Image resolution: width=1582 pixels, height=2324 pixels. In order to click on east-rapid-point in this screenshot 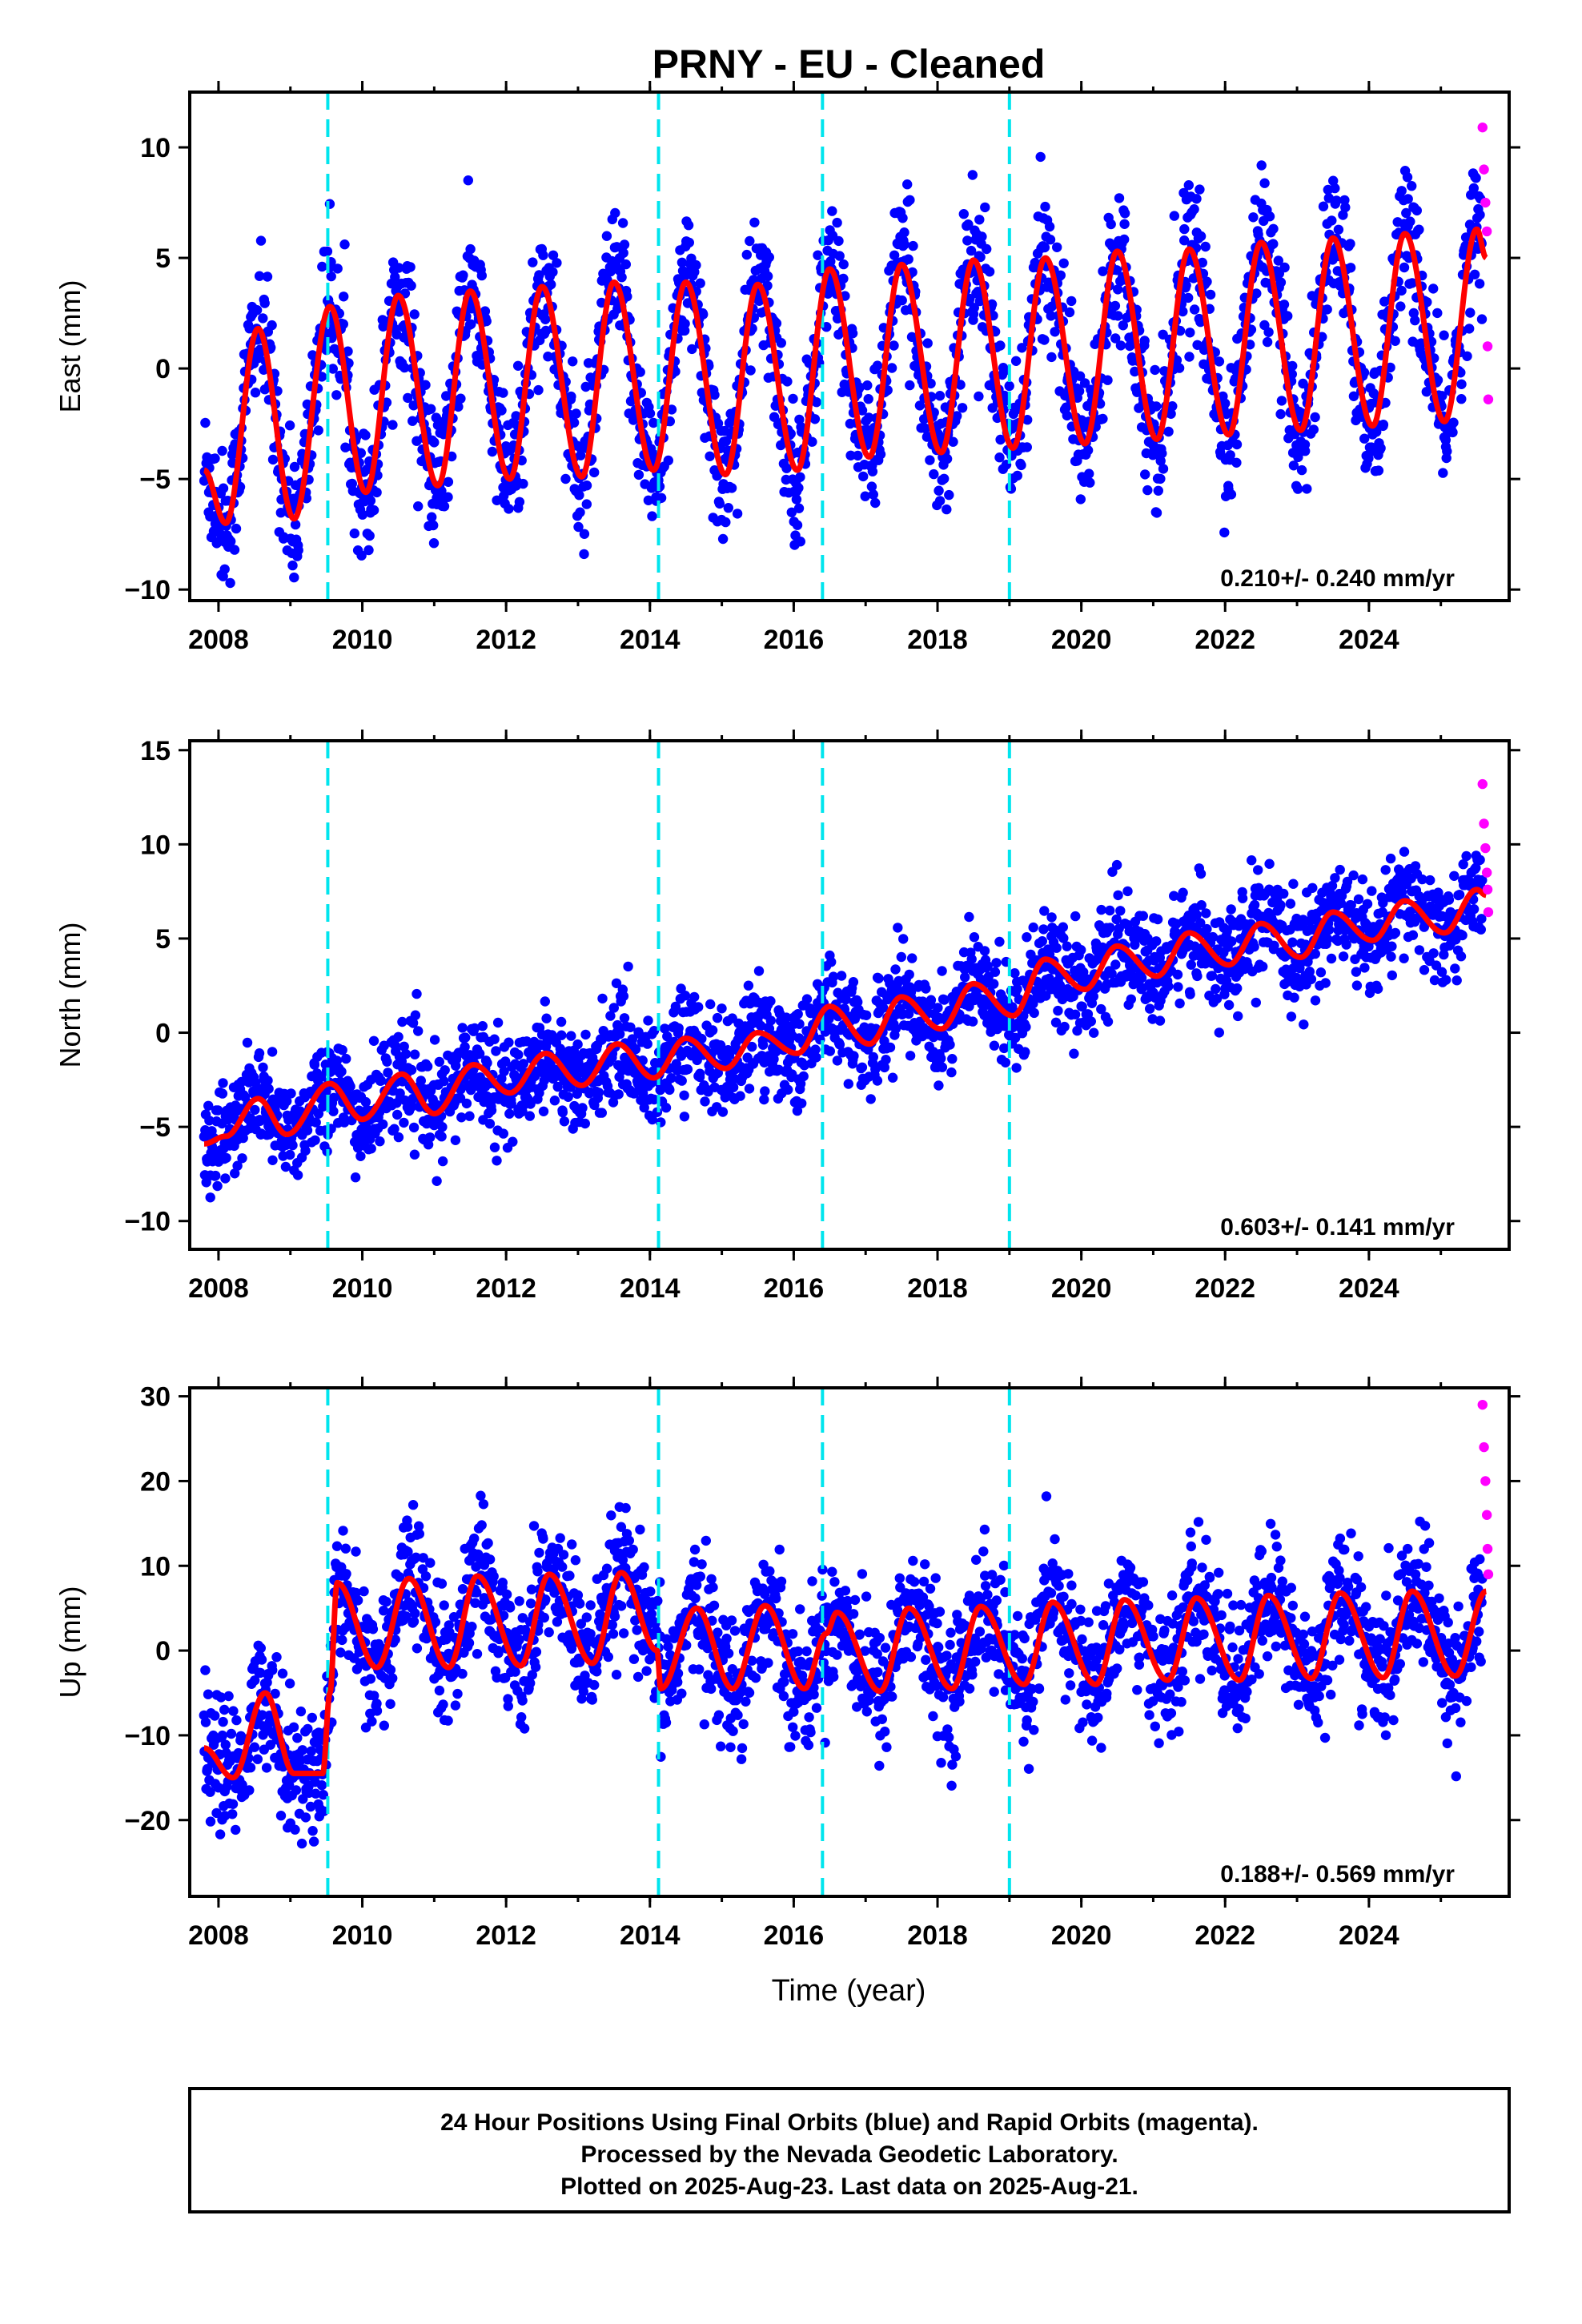, I will do `click(1486, 202)`.